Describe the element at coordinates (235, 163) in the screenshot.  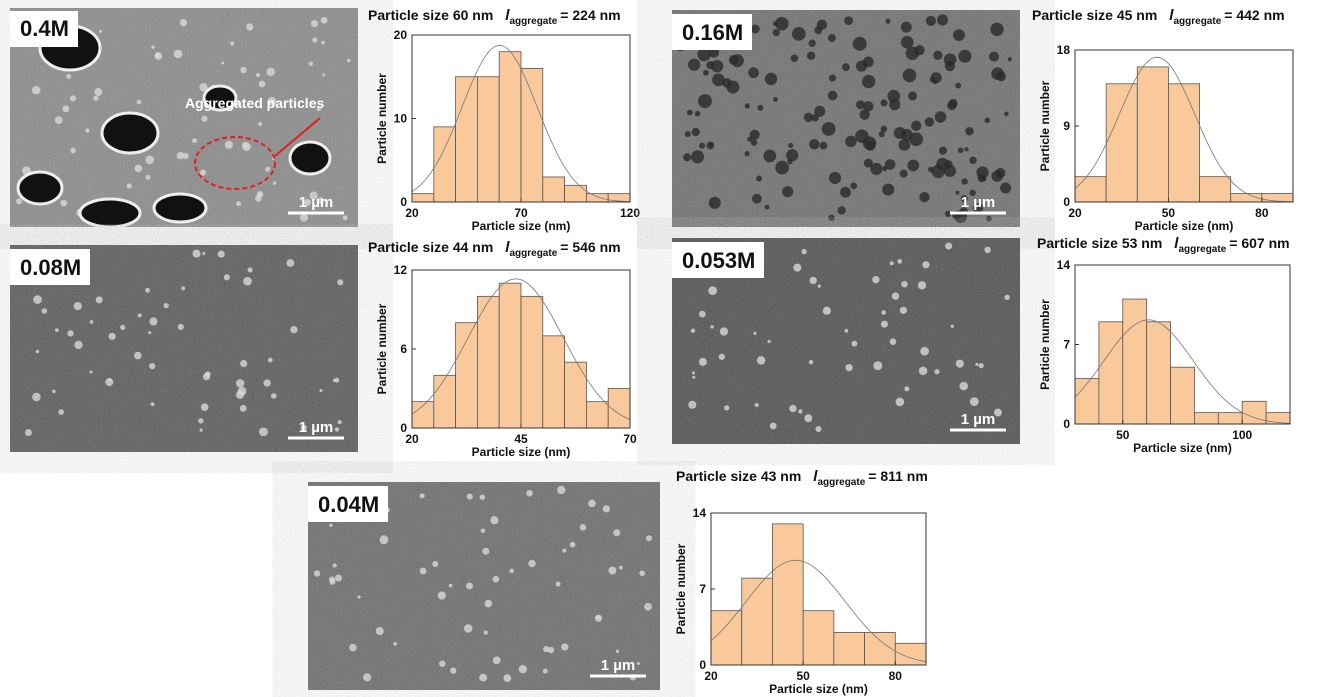
I see `annotation-ellipse` at that location.